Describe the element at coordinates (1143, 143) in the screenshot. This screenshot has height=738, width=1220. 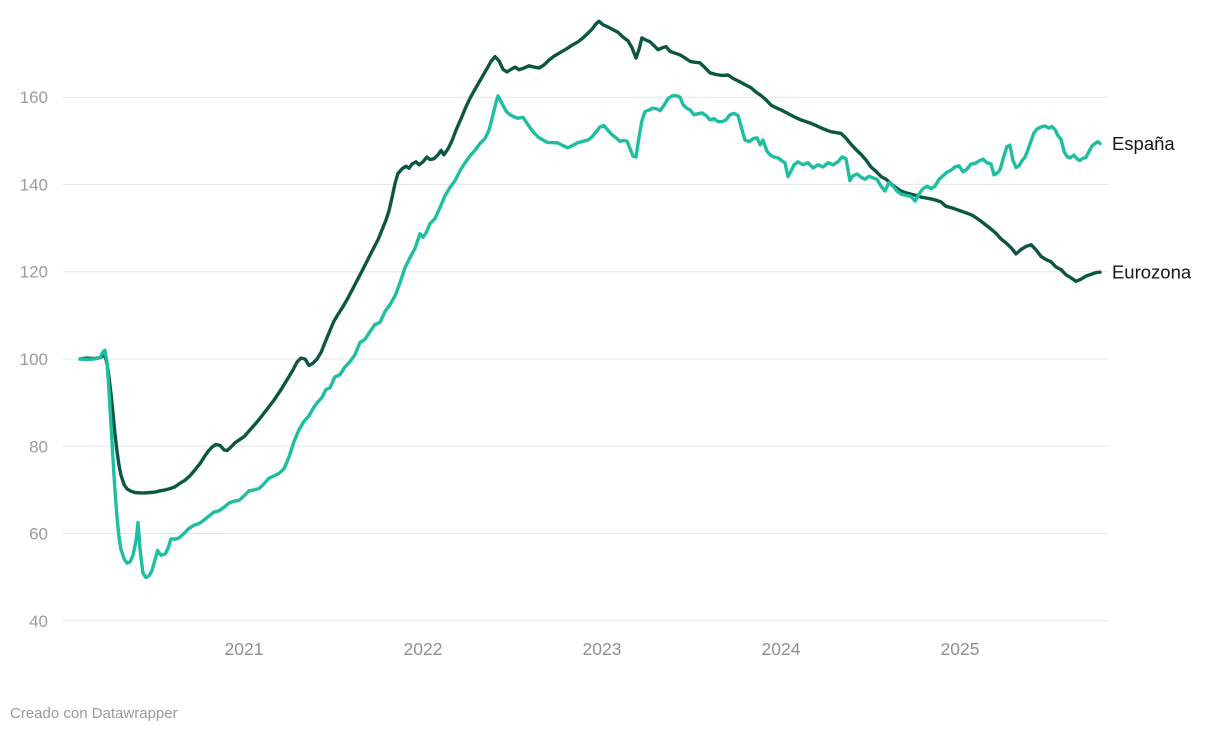
I see `series-label-espana: España` at that location.